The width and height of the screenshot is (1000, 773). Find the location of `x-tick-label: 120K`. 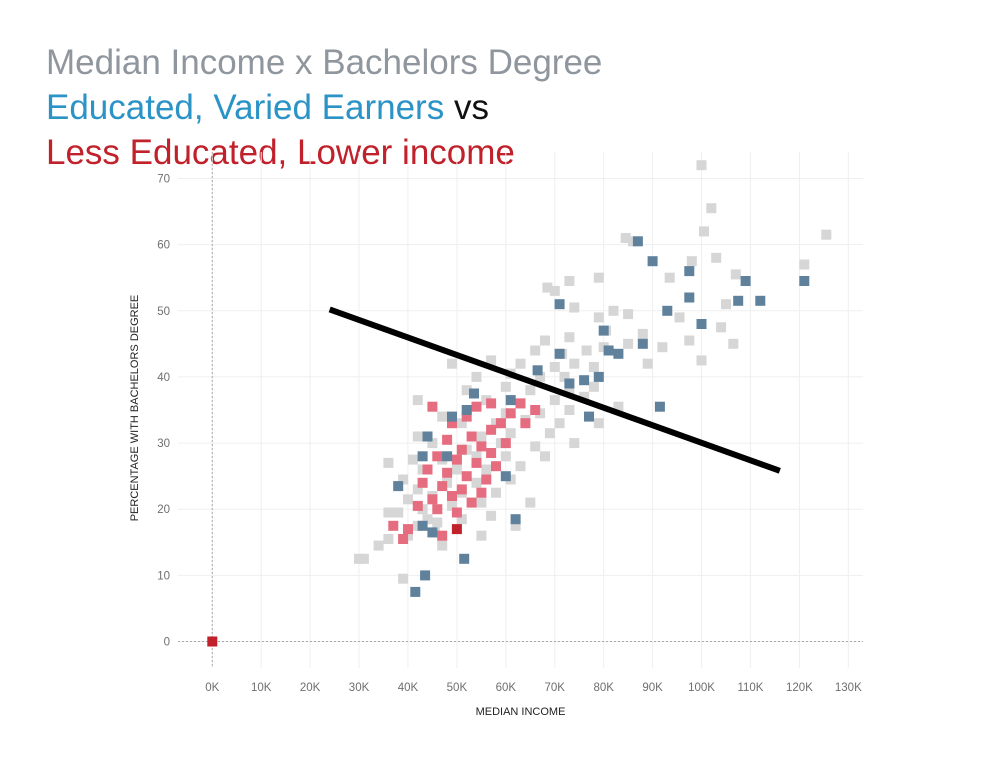

x-tick-label: 120K is located at coordinates (799, 688).